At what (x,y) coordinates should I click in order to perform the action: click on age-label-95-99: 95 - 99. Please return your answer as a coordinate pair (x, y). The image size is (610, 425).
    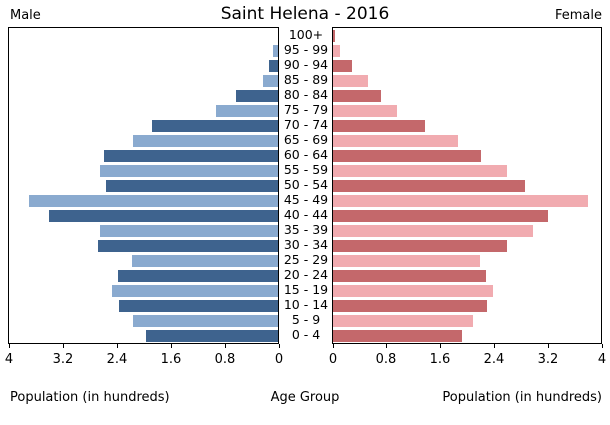
    Looking at the image, I should click on (306, 49).